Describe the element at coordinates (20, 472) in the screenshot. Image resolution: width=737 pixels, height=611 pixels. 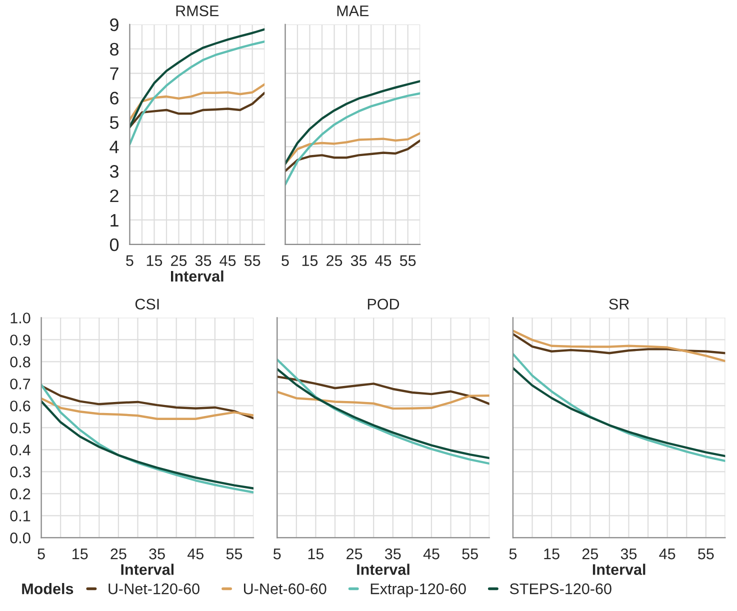
I see `y-tick-label: 0.3` at that location.